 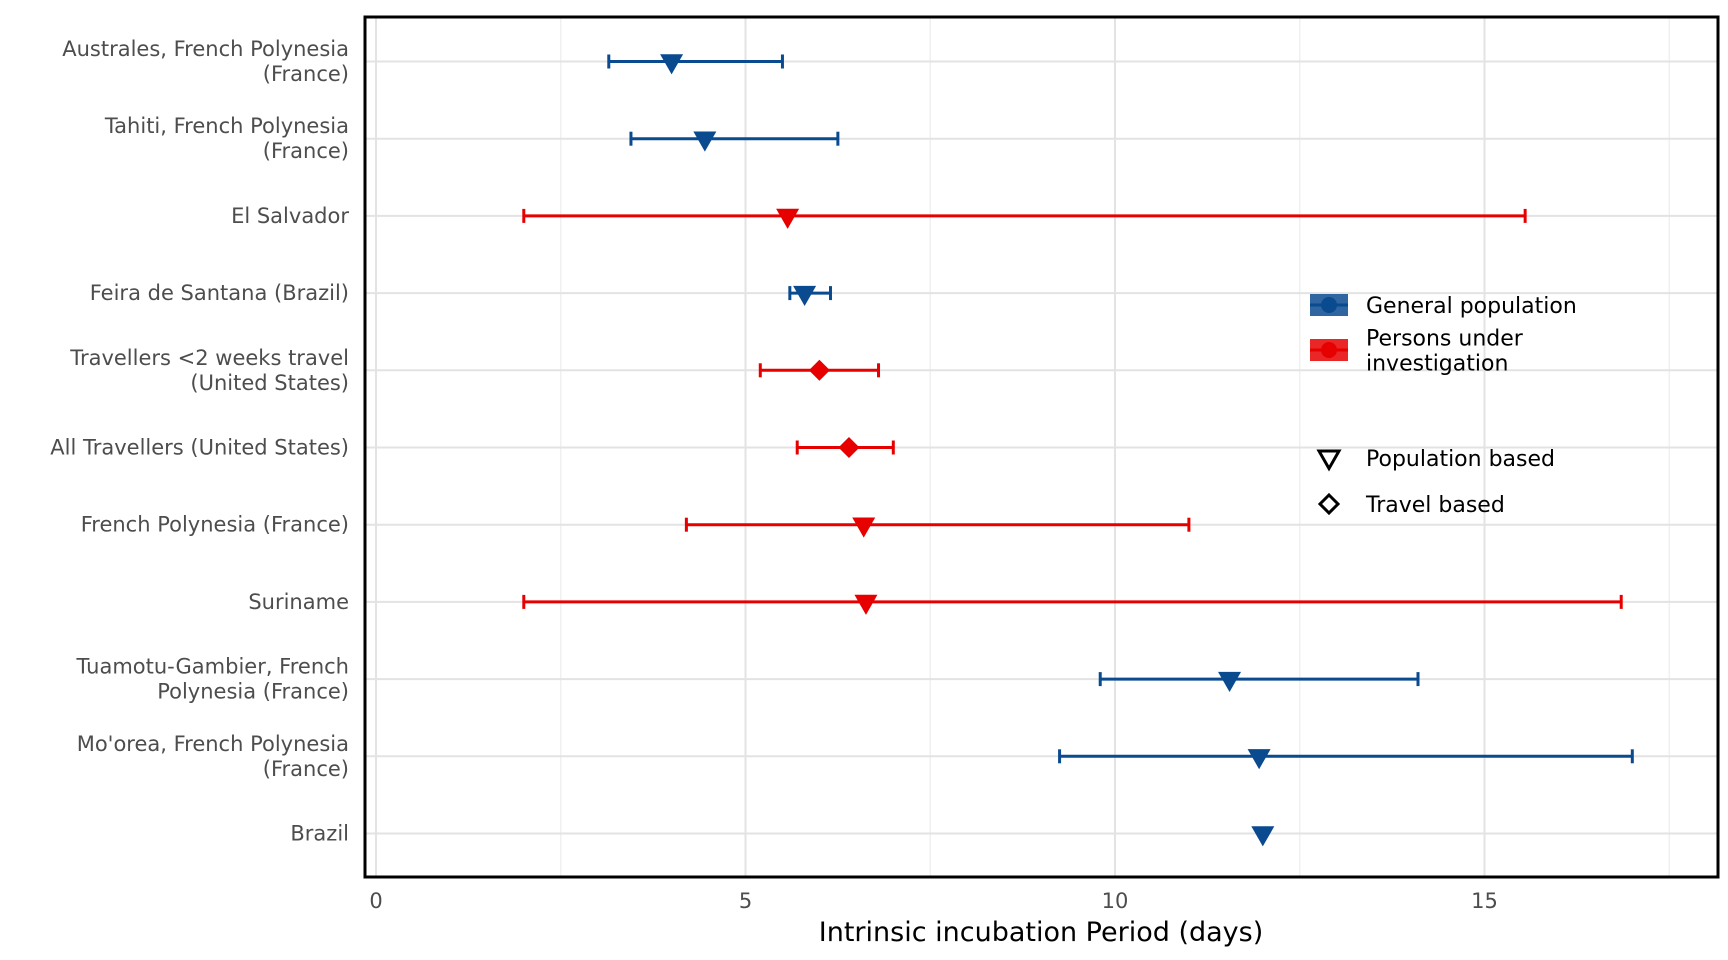 I want to click on x-tick-label: 0, so click(x=375, y=901).